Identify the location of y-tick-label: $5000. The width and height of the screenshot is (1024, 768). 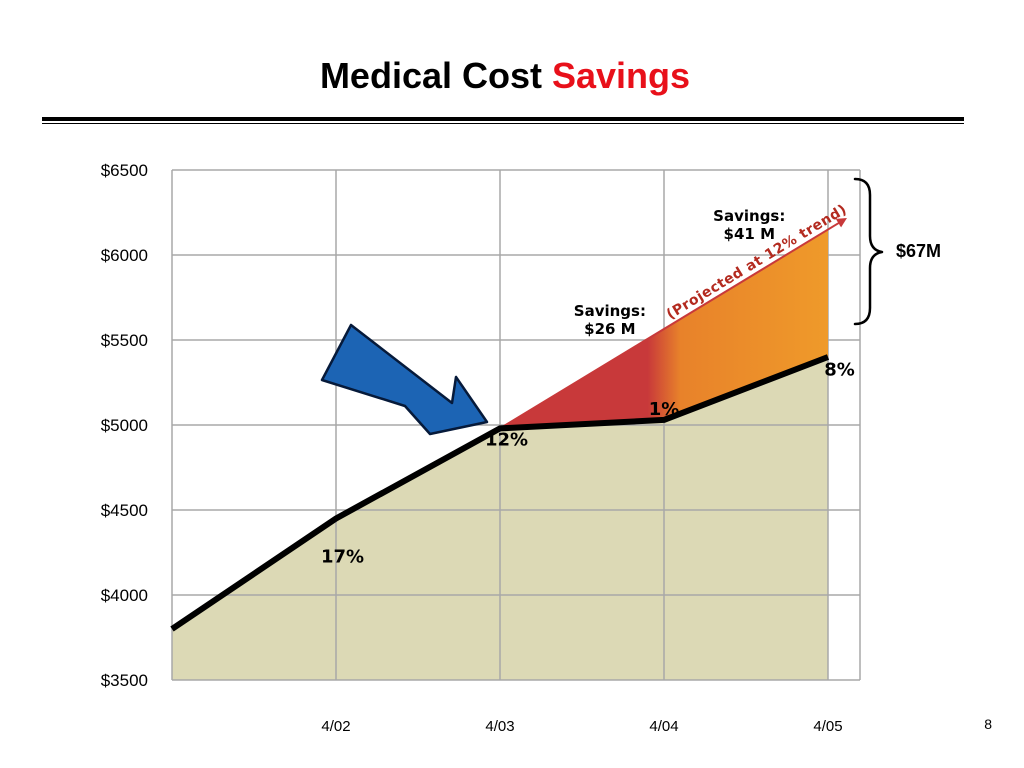
(124, 425).